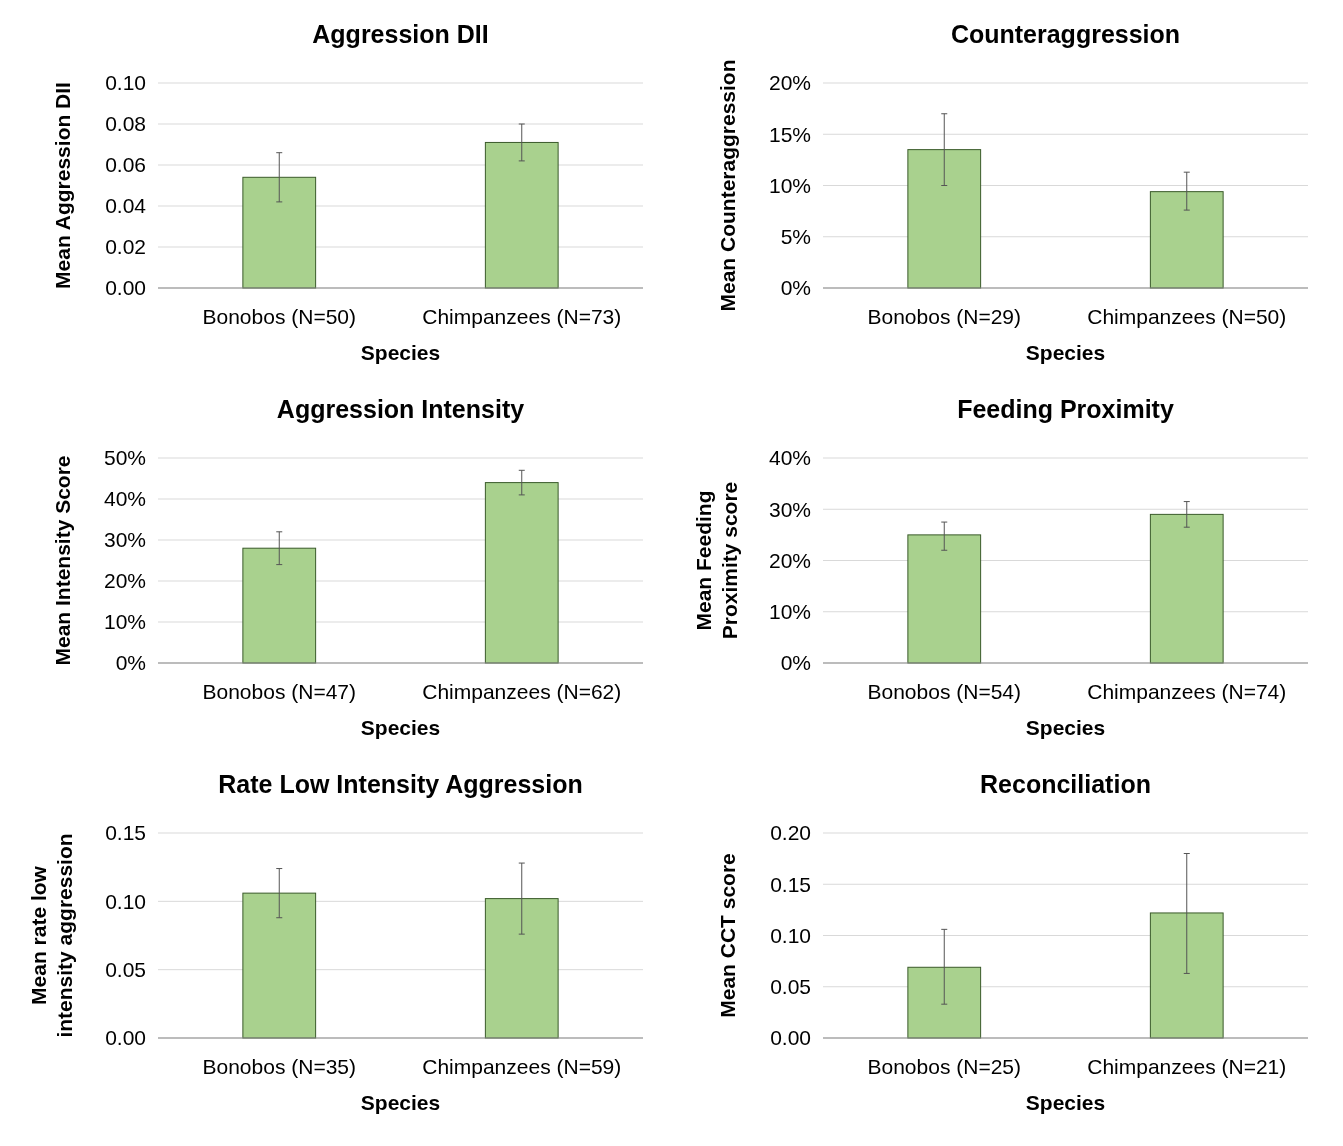 Image resolution: width=1343 pixels, height=1146 pixels. What do you see at coordinates (522, 691) in the screenshot?
I see `x-tick-label: Chimpanzees (N=62)` at bounding box center [522, 691].